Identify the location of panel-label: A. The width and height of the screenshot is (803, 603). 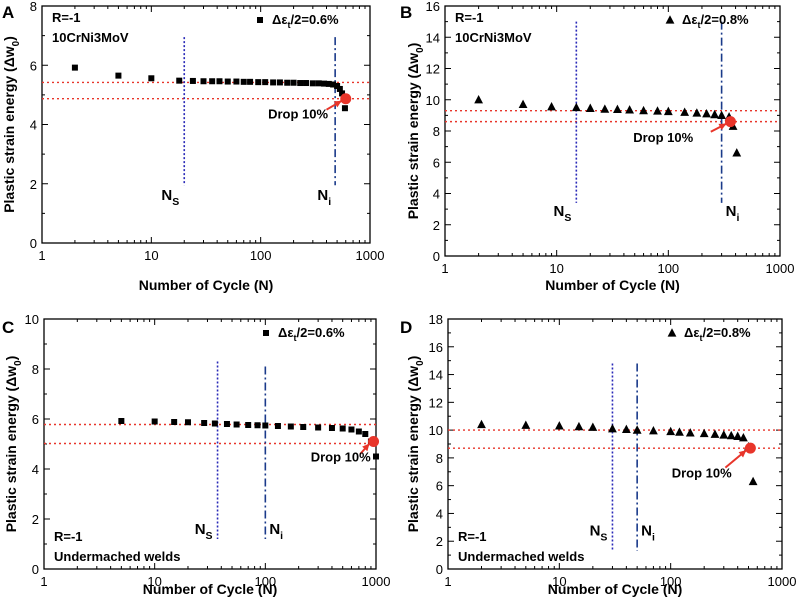
(8, 12).